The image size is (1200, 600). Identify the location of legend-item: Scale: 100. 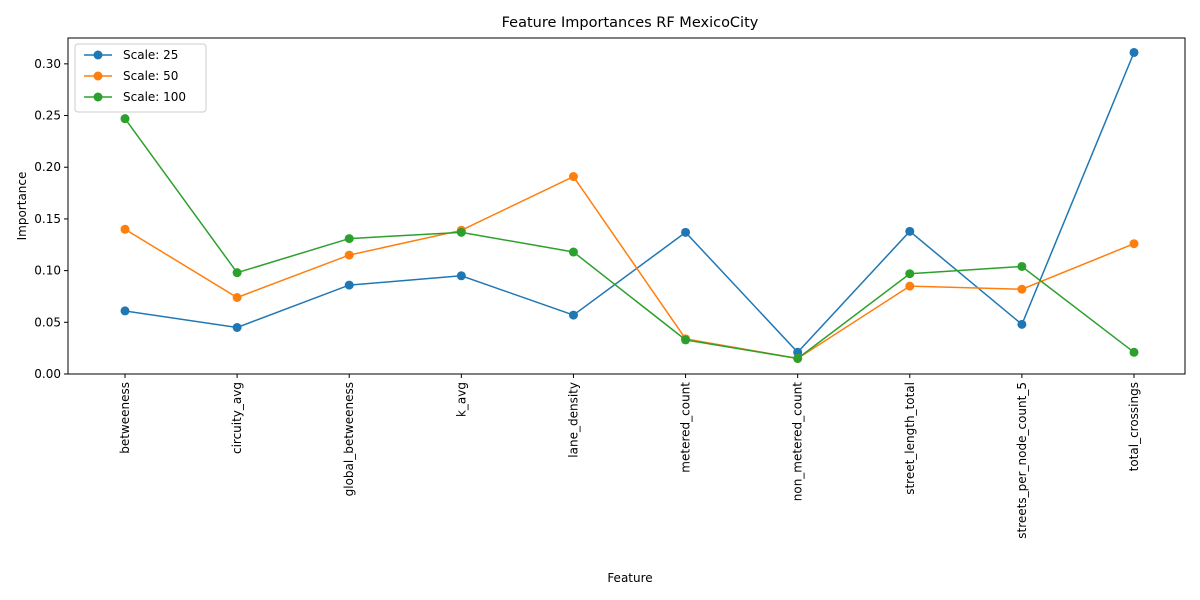
(135, 97).